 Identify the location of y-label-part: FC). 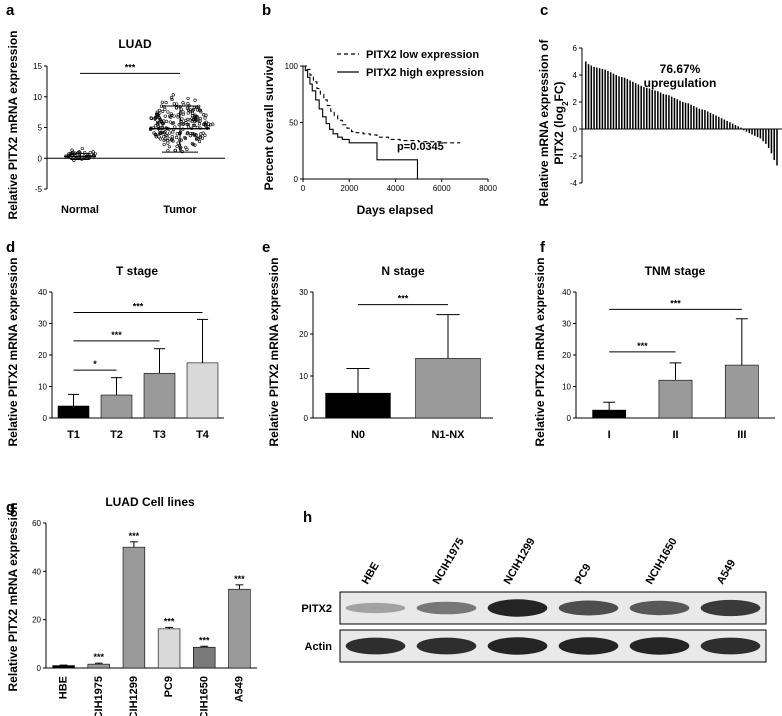
(559, 91).